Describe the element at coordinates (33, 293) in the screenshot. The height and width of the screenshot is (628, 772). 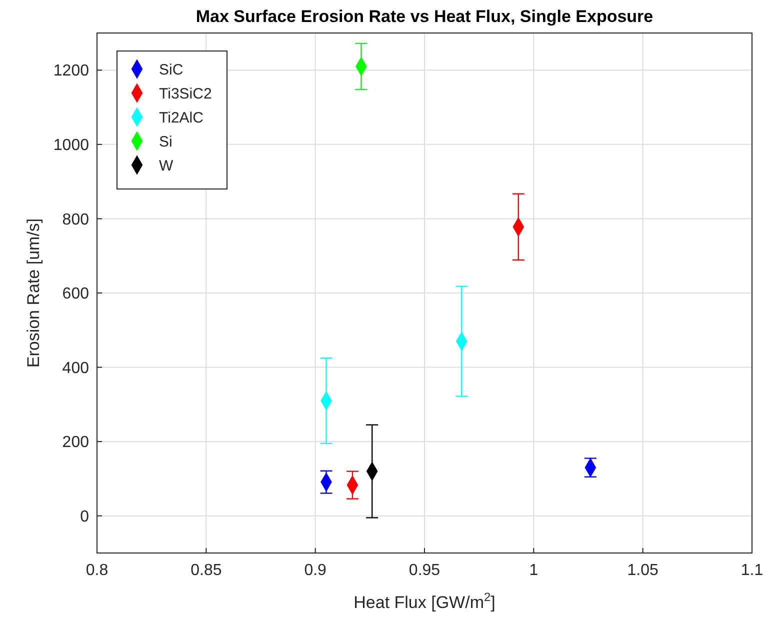
I see `y-axis-title: Erosion Rate [um/s]` at that location.